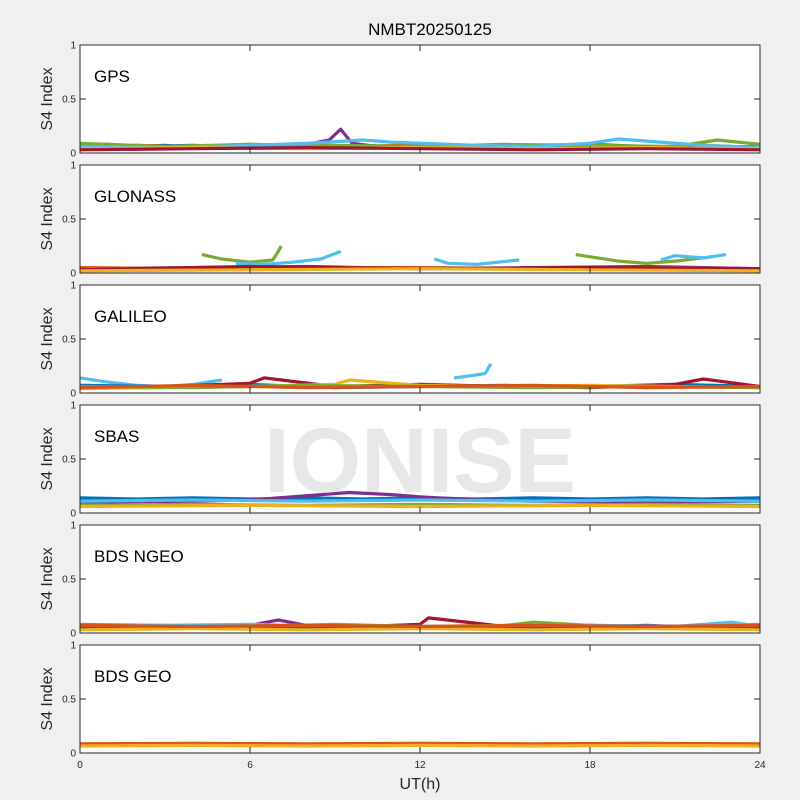 This screenshot has width=800, height=800. What do you see at coordinates (116, 436) in the screenshot?
I see `panel-label: SBAS` at bounding box center [116, 436].